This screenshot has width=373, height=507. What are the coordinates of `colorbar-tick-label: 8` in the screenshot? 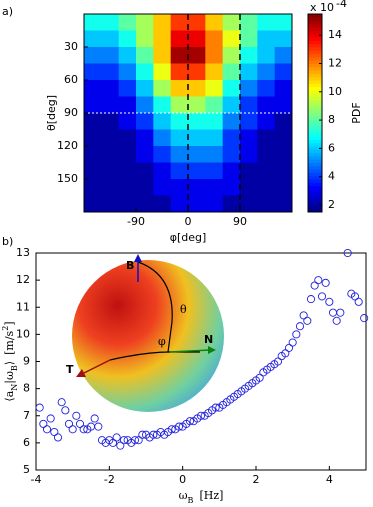 It's located at (331, 119).